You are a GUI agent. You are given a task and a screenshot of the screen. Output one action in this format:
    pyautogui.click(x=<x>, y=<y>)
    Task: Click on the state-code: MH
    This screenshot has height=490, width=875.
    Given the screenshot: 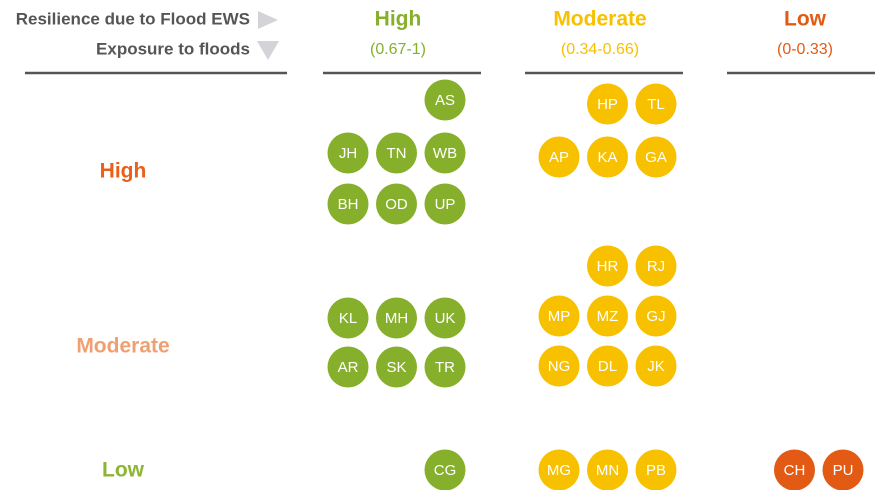 What is the action you would take?
    pyautogui.click(x=396, y=318)
    